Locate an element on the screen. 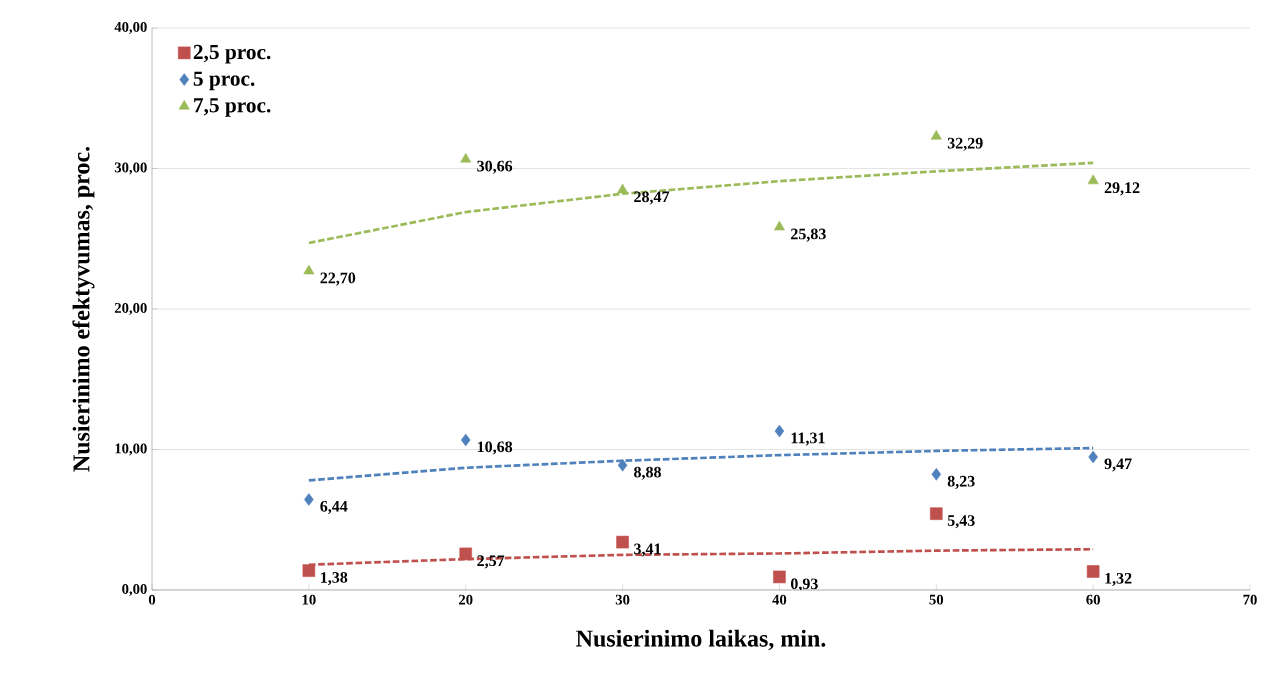 This screenshot has width=1266, height=686. data-label: 10,68 is located at coordinates (495, 448).